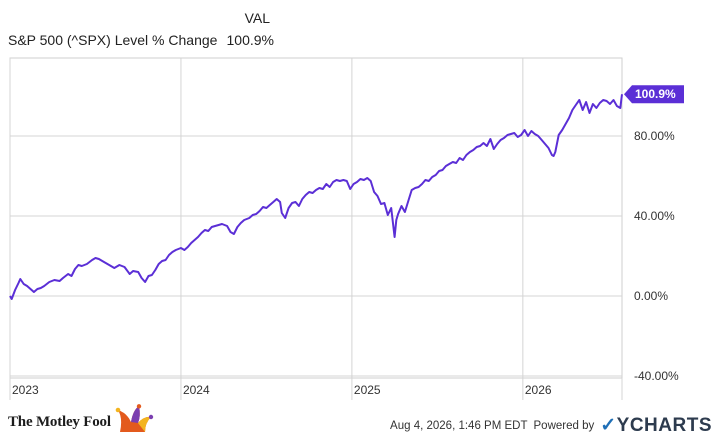 The image size is (720, 441). Describe the element at coordinates (113, 40) in the screenshot. I see `legend-series-name: S&P 500 (^SPX) Level % Change` at that location.